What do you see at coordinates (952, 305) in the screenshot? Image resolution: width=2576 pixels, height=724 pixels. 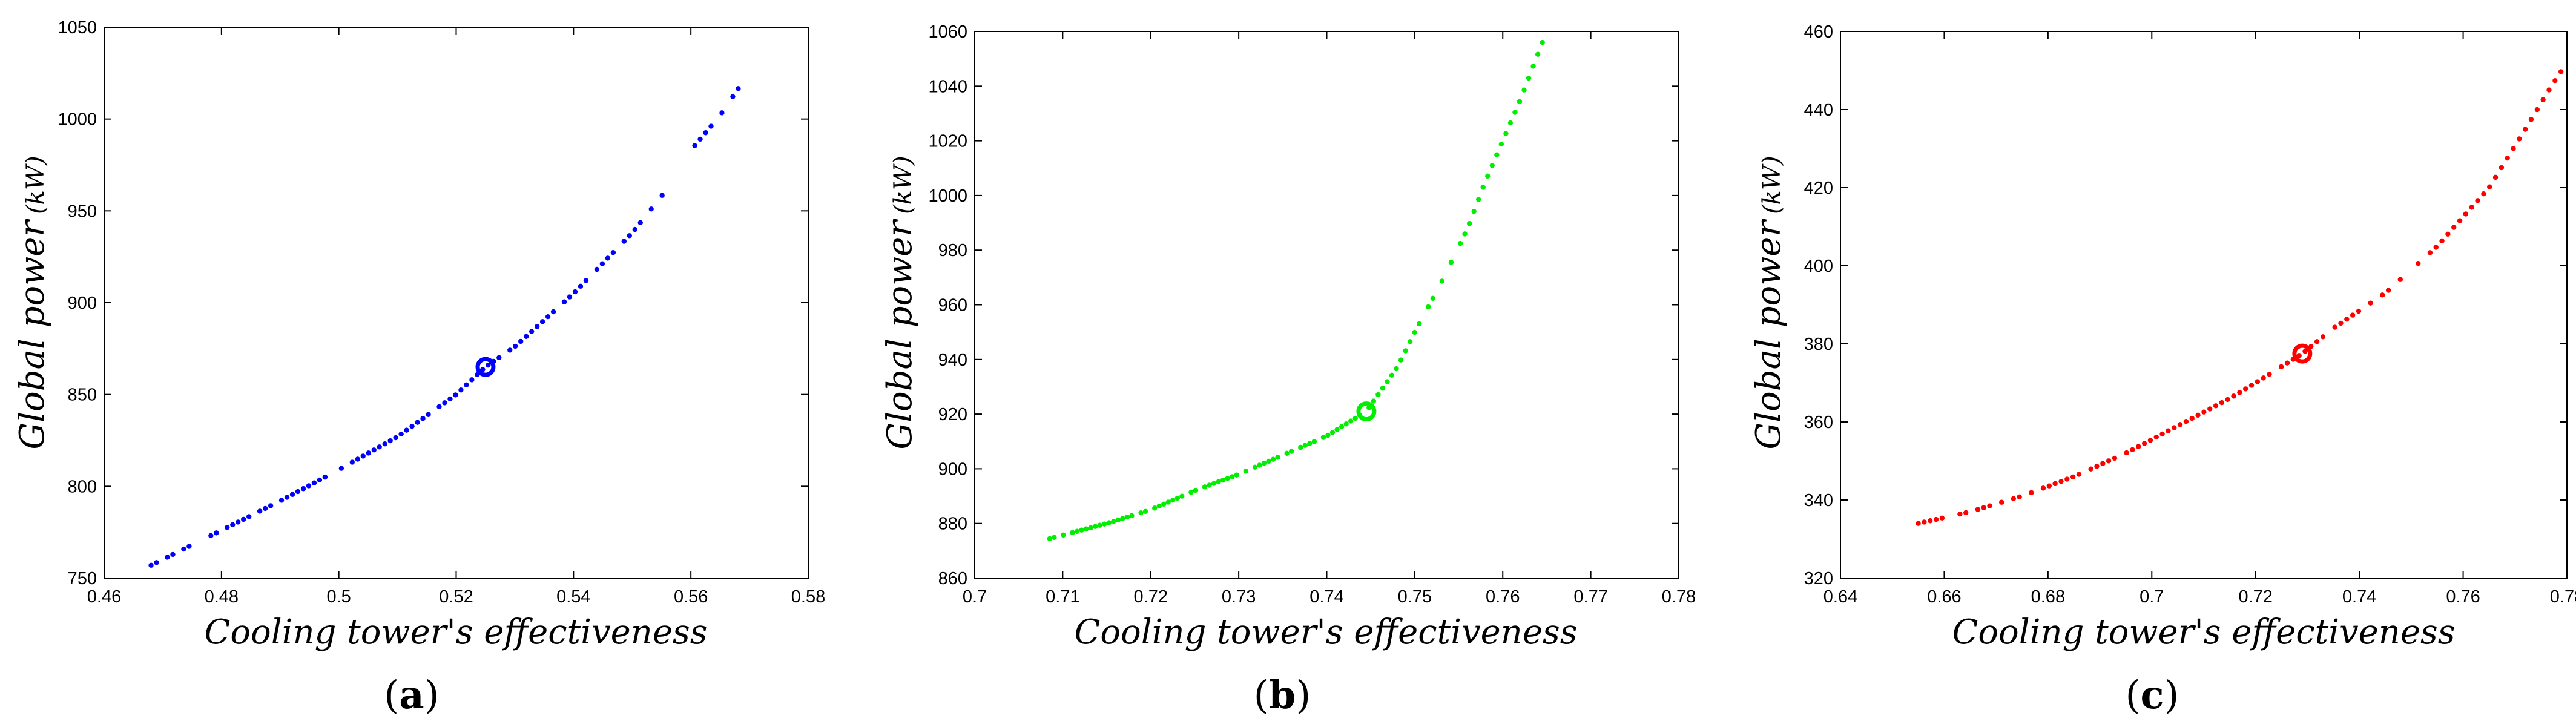 I see `y-tick-label-b: 960` at bounding box center [952, 305].